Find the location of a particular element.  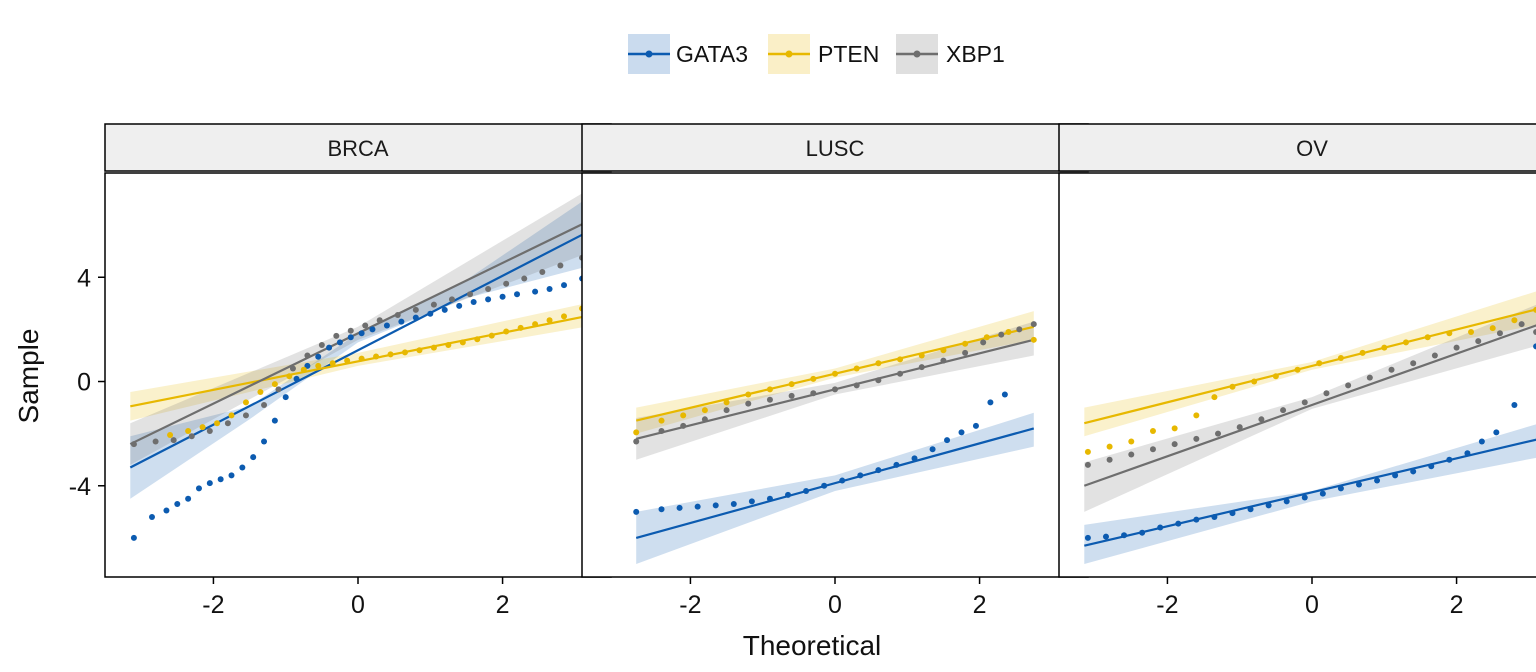

facet-strip-label: OV is located at coordinates (1312, 148).